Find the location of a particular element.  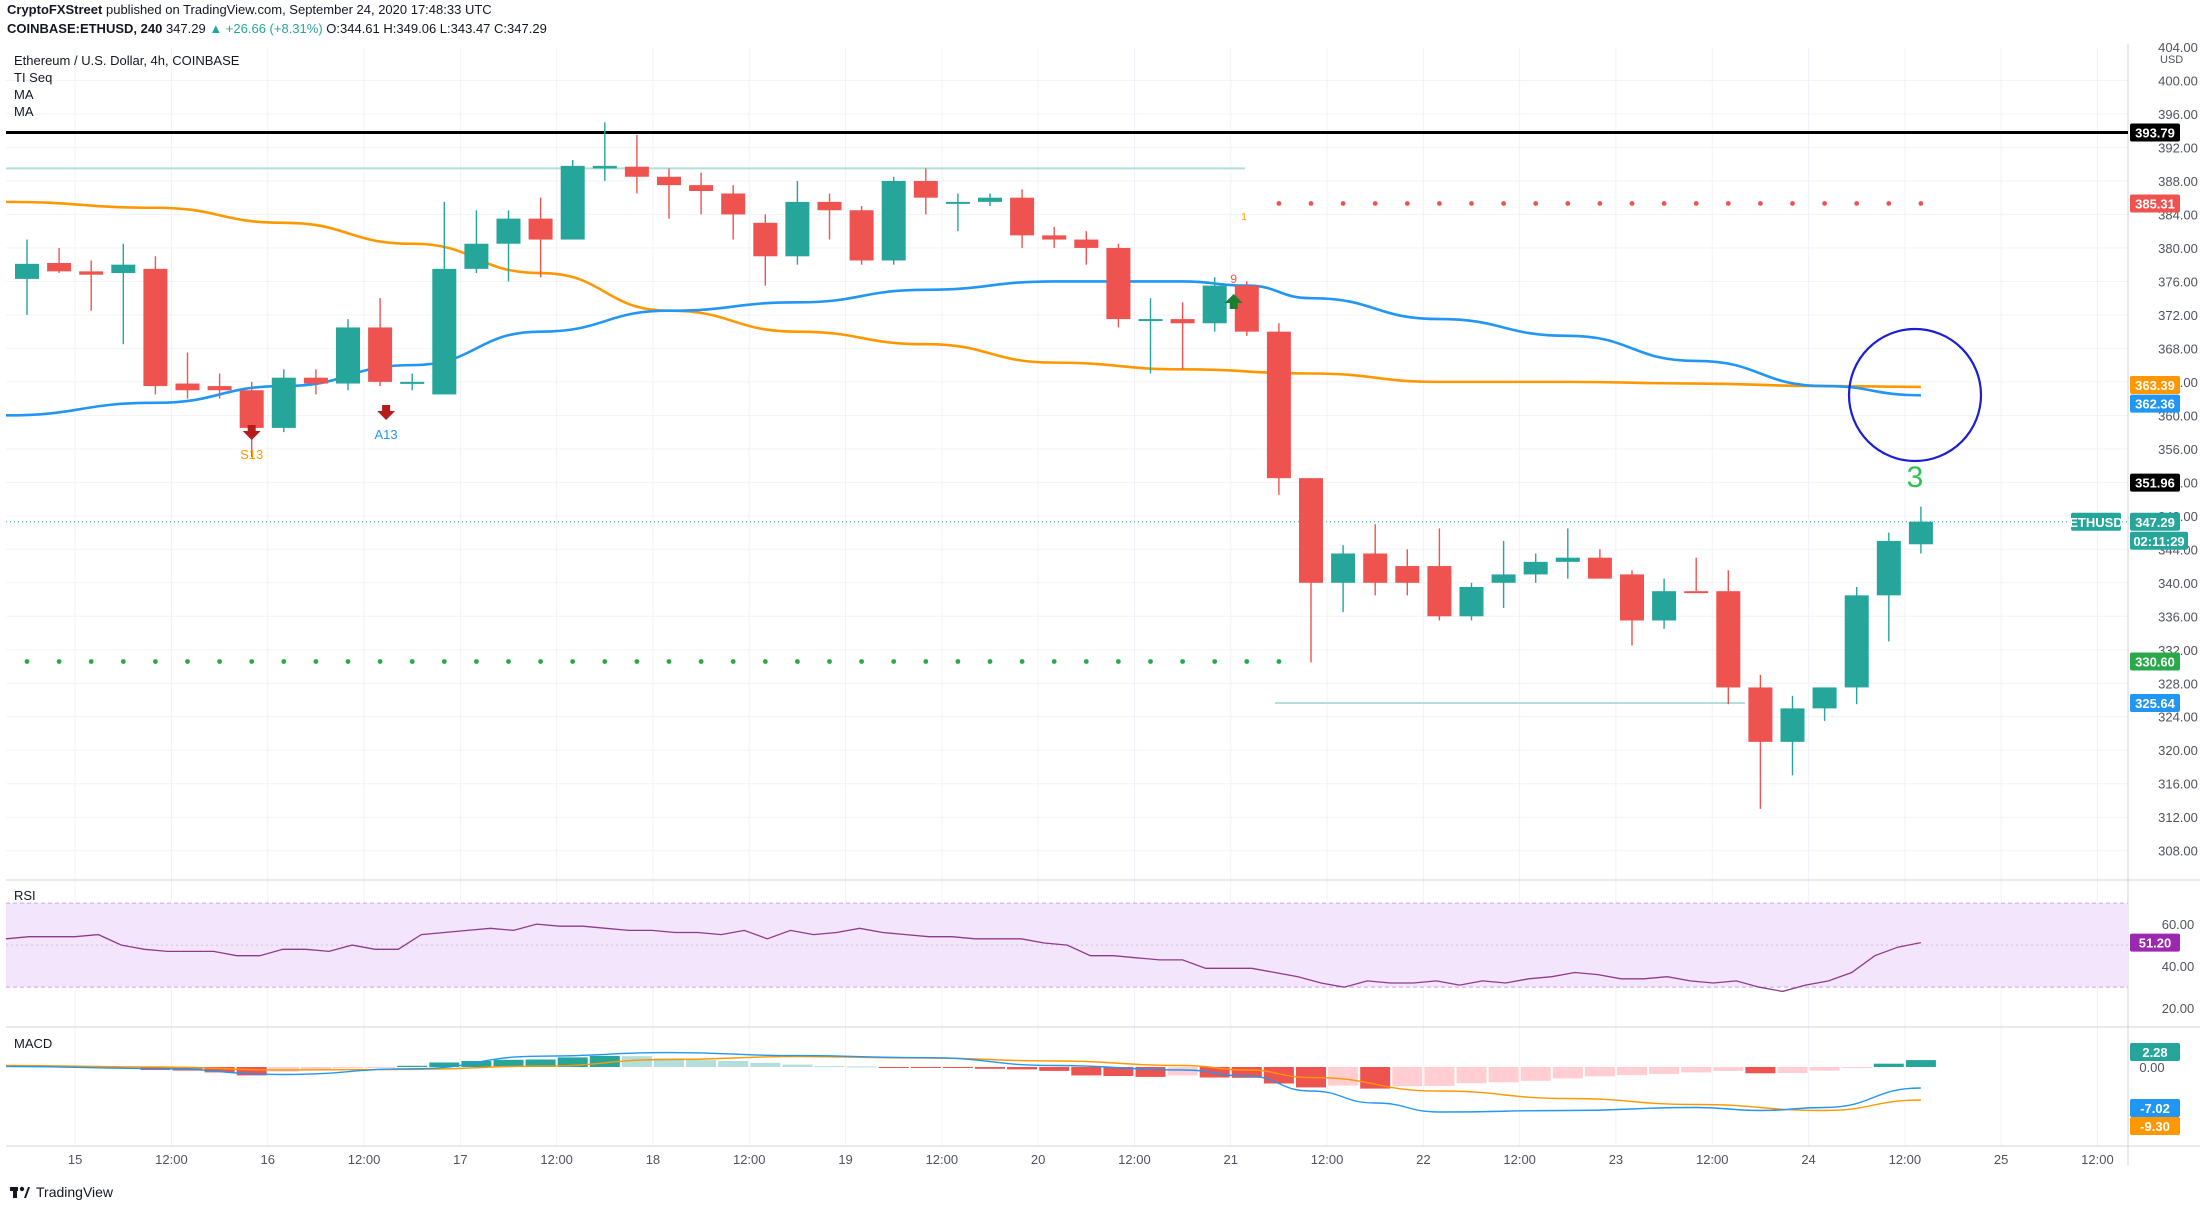

price-tick-label: 380.00 is located at coordinates (2178, 248).